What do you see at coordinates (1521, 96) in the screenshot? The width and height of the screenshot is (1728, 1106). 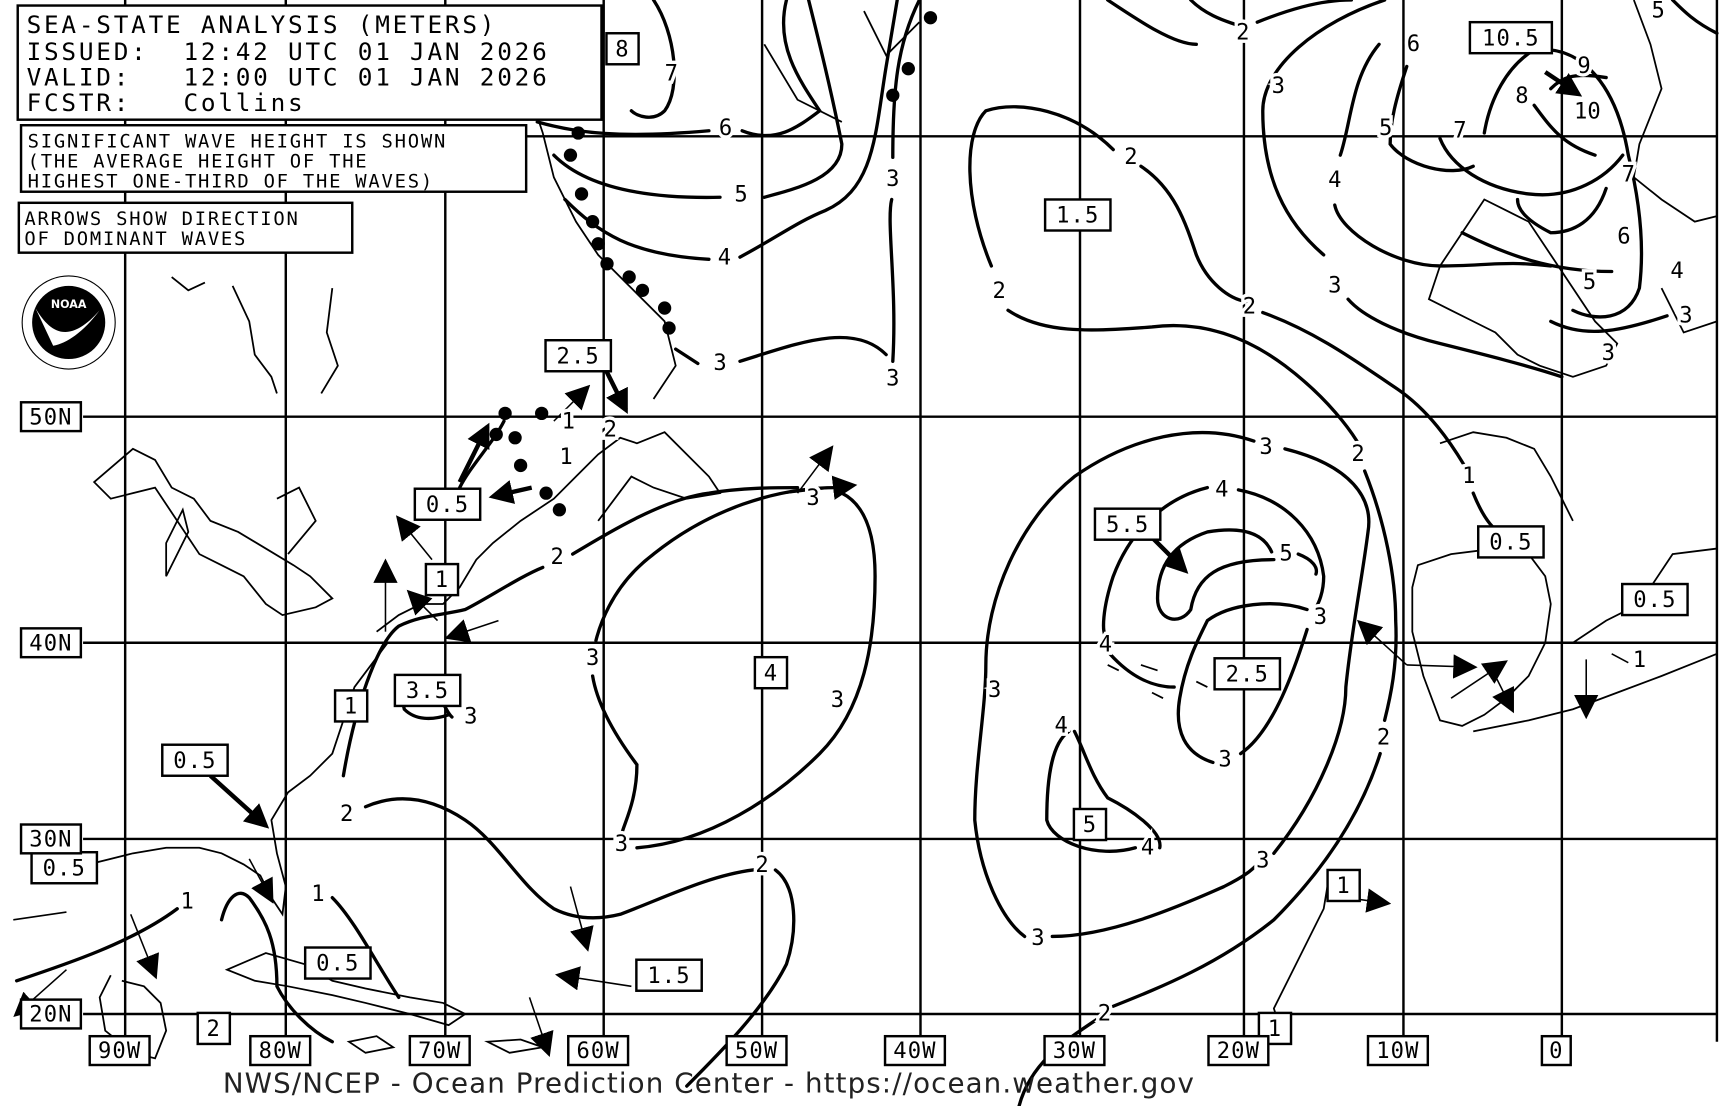 I see `contour-label: 8` at bounding box center [1521, 96].